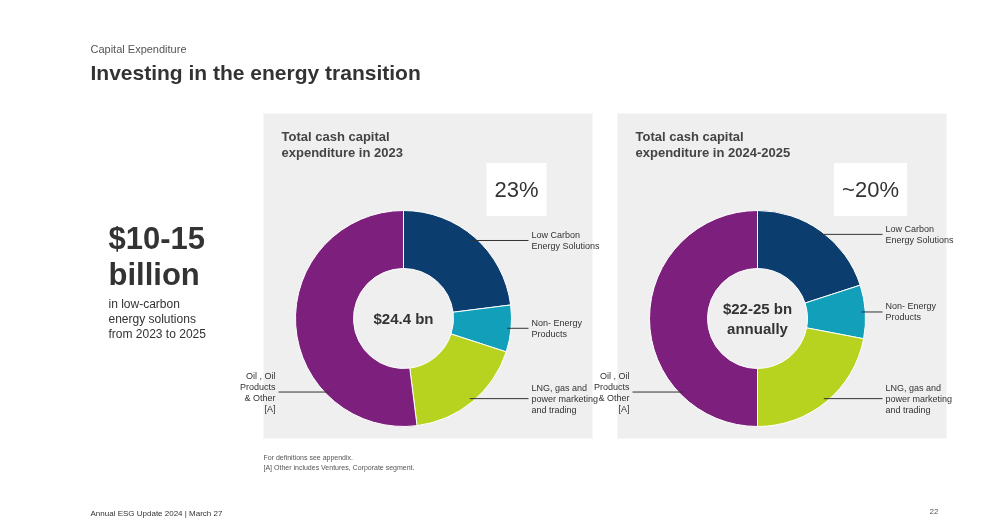 The width and height of the screenshot is (1001, 532). I want to click on chart-title: Total cash capital expenditure in 2023, so click(342, 144).